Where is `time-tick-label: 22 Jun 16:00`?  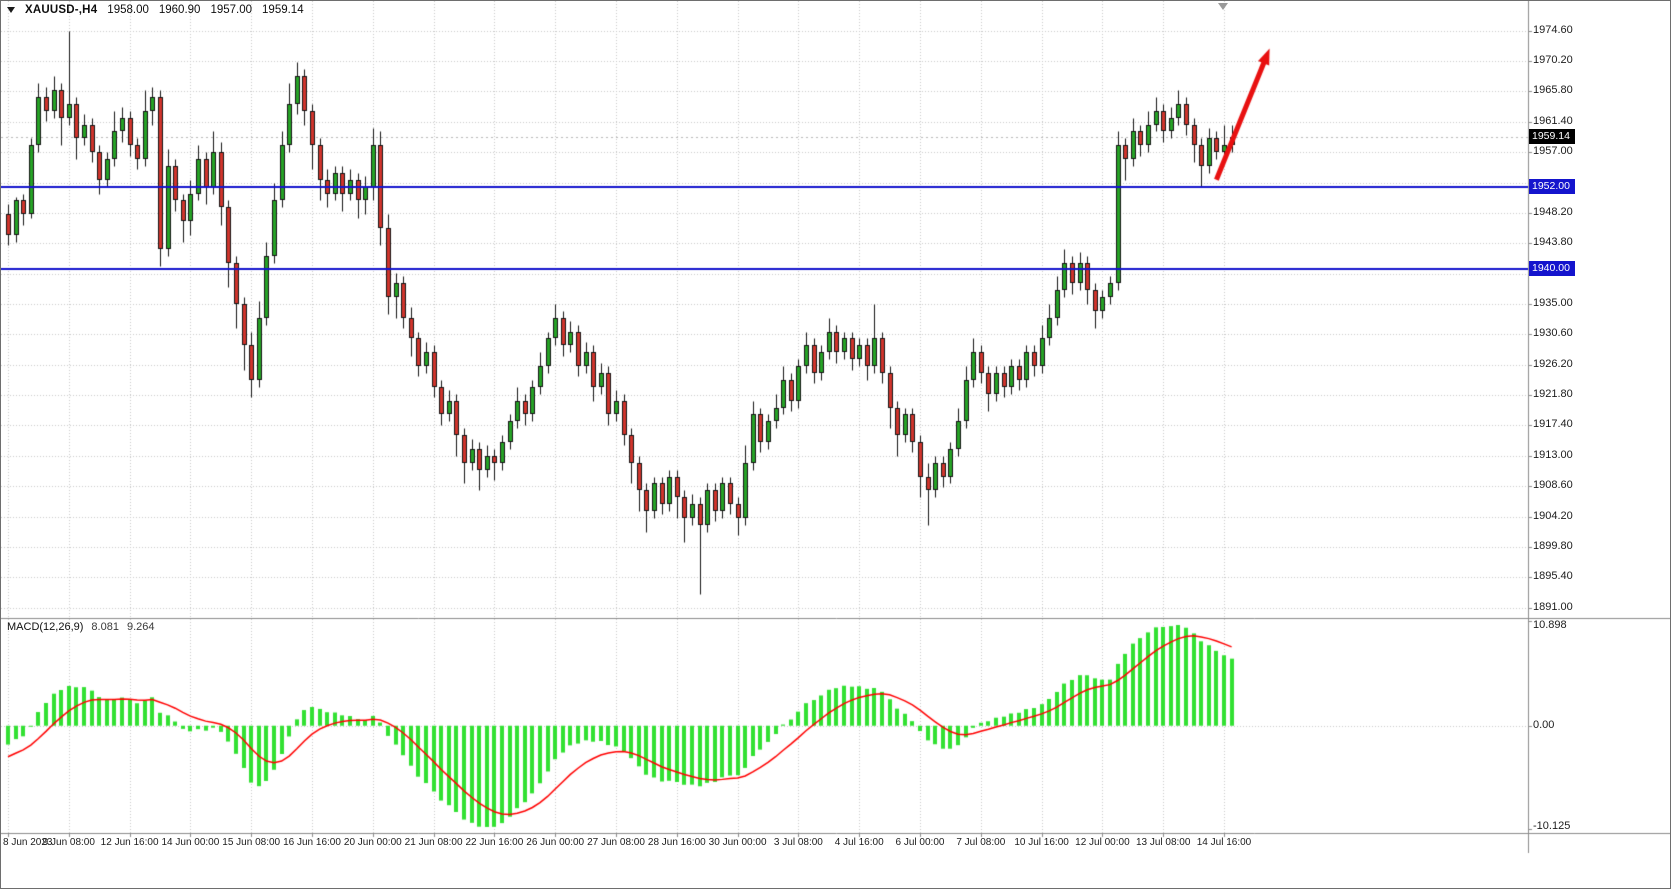
time-tick-label: 22 Jun 16:00 is located at coordinates (494, 842).